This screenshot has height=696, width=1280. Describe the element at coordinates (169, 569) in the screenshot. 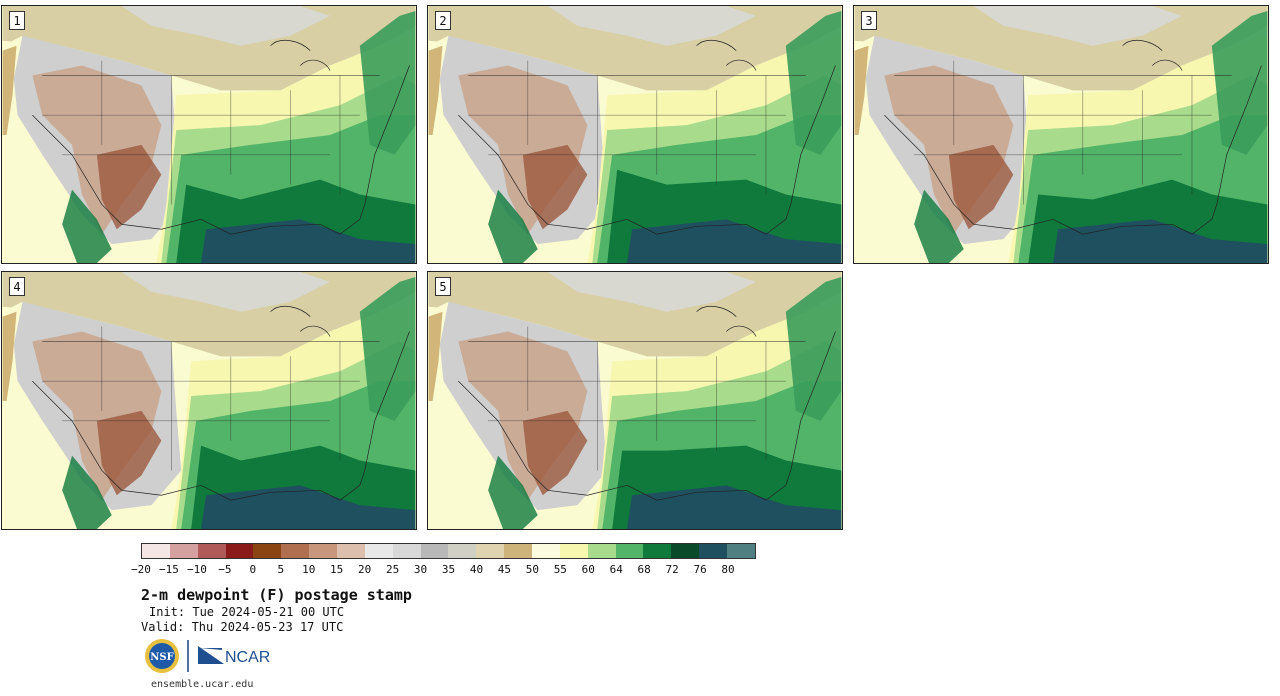

I see `colorbar-tick-label: −15` at that location.